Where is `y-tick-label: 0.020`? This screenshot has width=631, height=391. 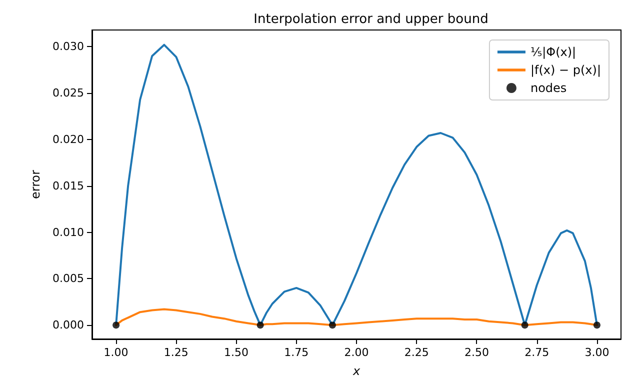 y-tick-label: 0.020 is located at coordinates (68, 139).